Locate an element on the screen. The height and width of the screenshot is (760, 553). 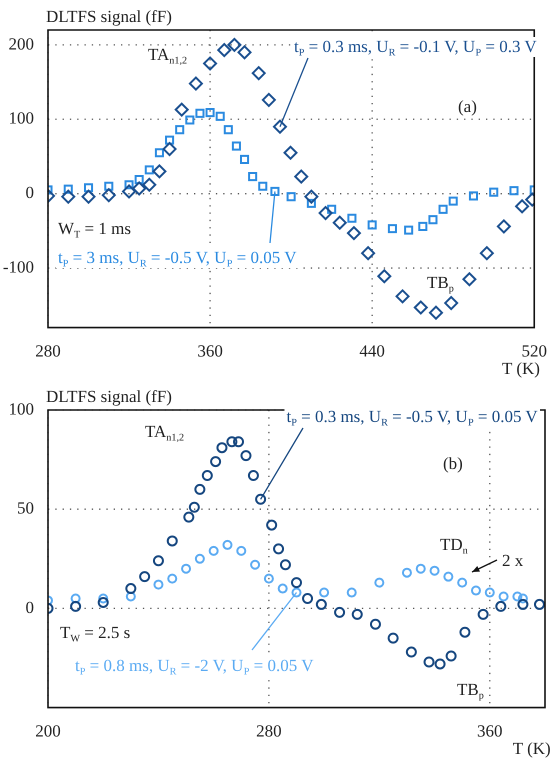
x-tick-label: 440 is located at coordinates (372, 350).